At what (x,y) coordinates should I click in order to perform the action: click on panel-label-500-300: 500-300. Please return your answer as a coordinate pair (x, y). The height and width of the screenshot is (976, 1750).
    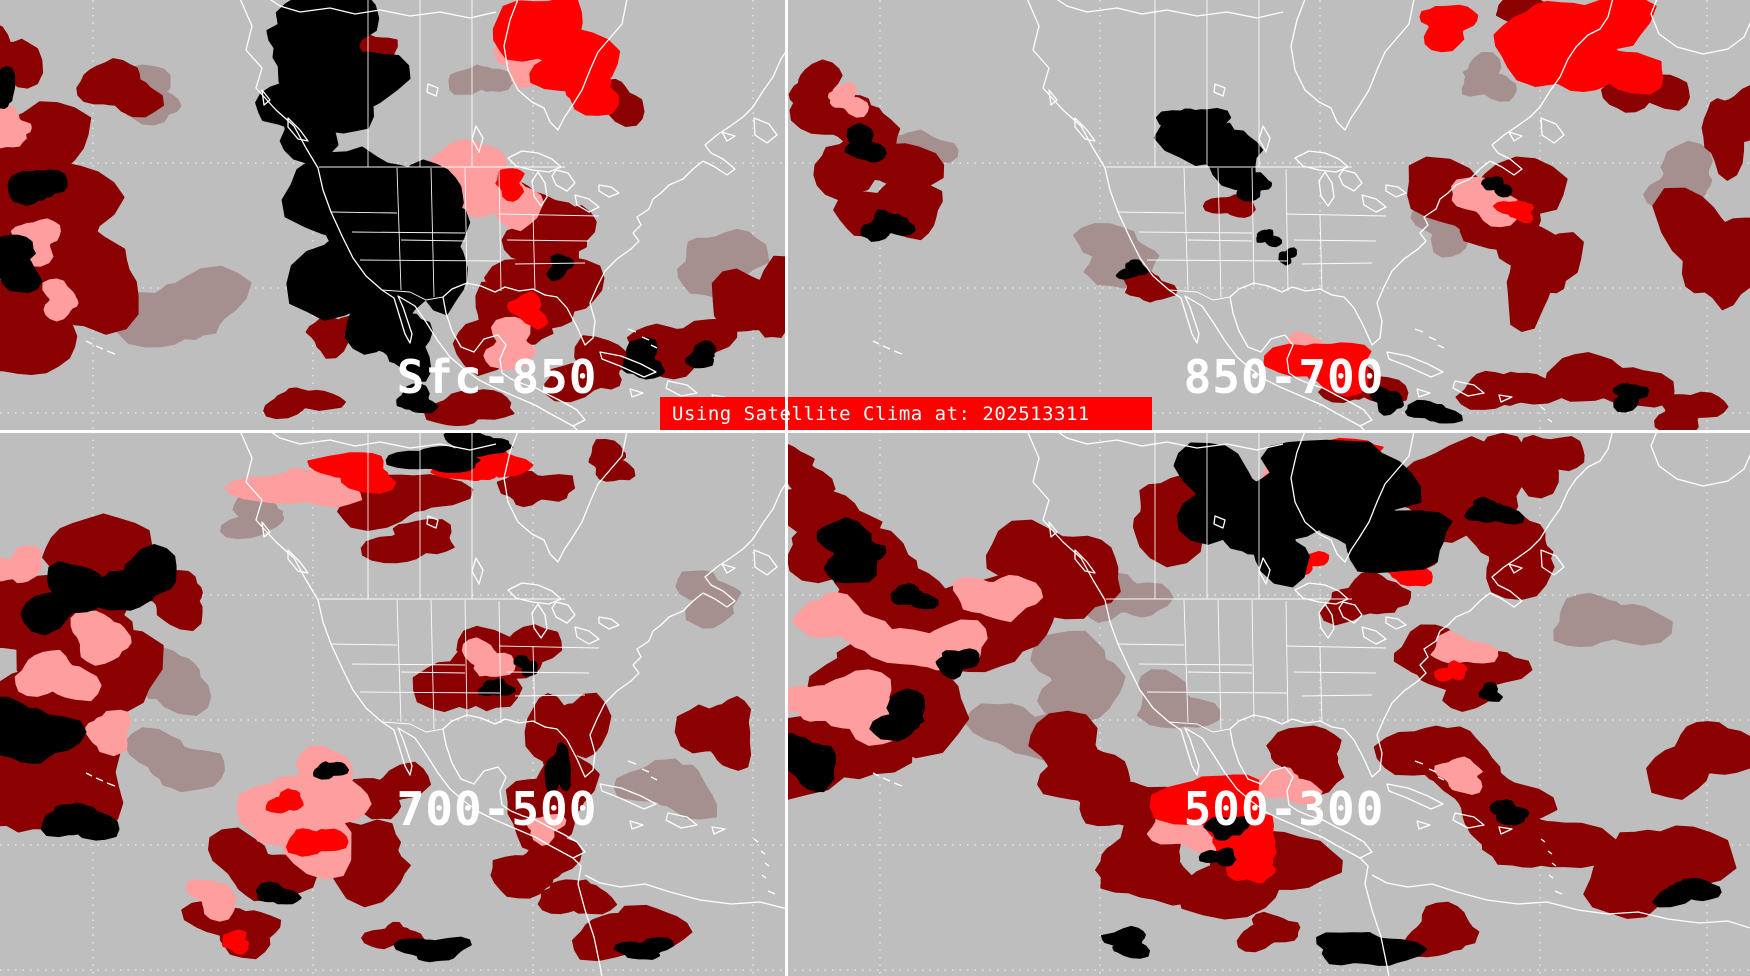
    Looking at the image, I should click on (1284, 809).